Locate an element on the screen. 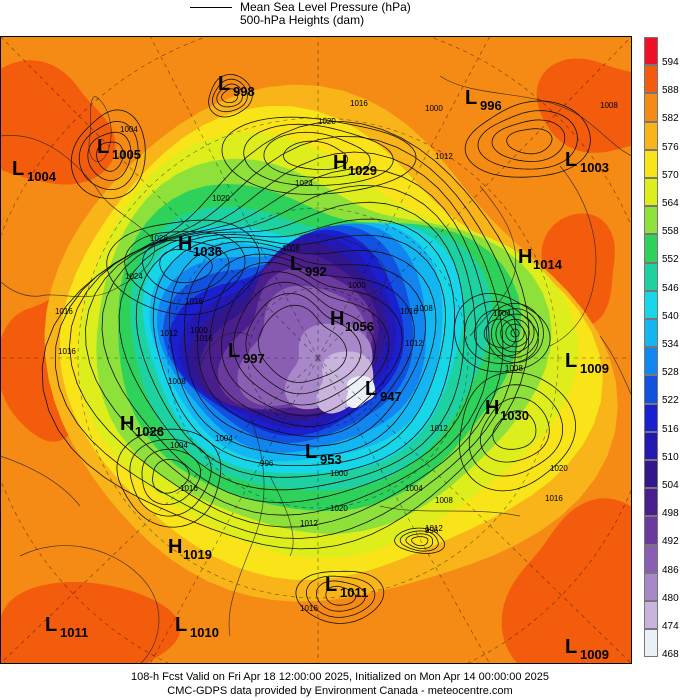 The height and width of the screenshot is (700, 680). pressure-center-value: 997 is located at coordinates (254, 358).